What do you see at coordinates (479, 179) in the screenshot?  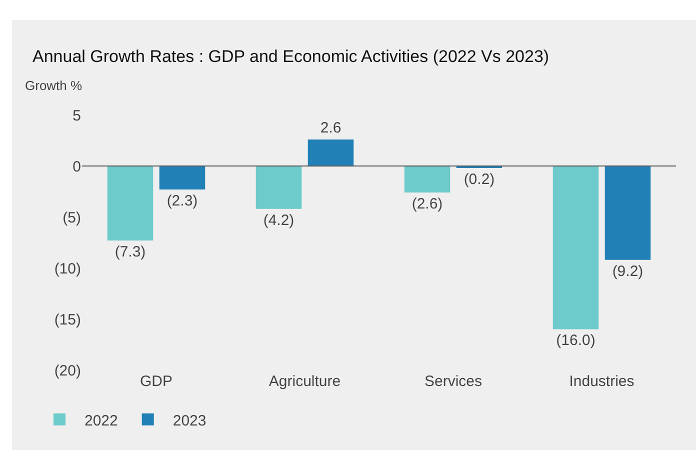 I see `data-label: (0.2)` at bounding box center [479, 179].